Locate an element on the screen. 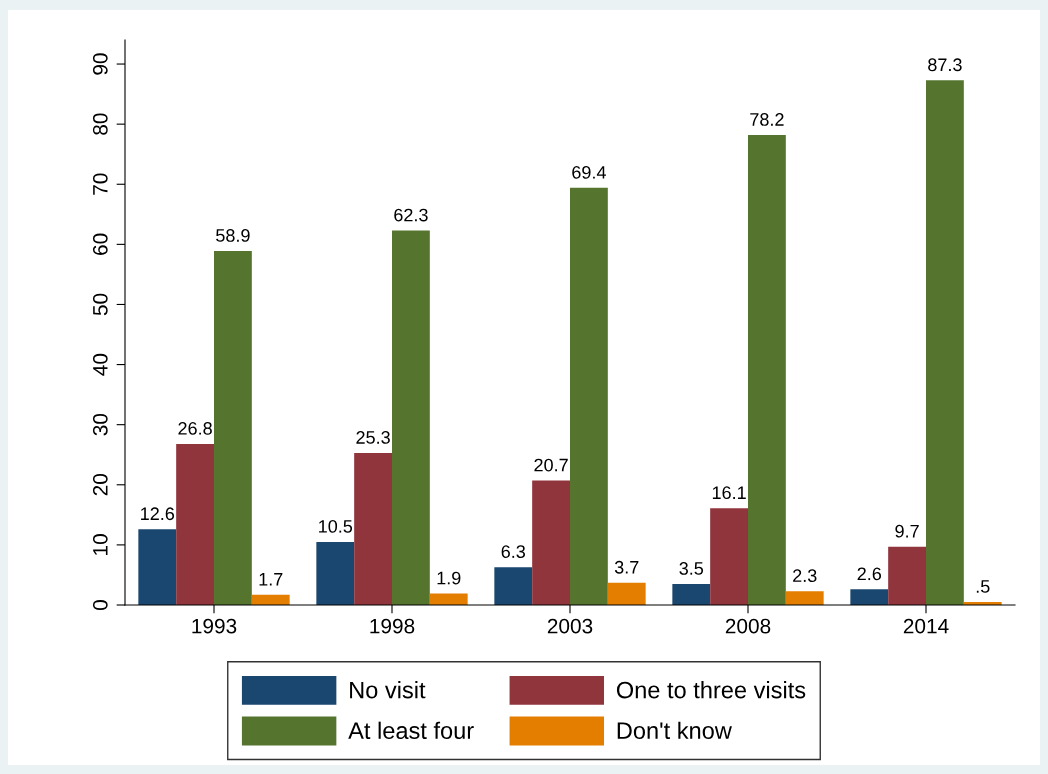 Image resolution: width=1048 pixels, height=774 pixels. data-label: 20.7 is located at coordinates (551, 465).